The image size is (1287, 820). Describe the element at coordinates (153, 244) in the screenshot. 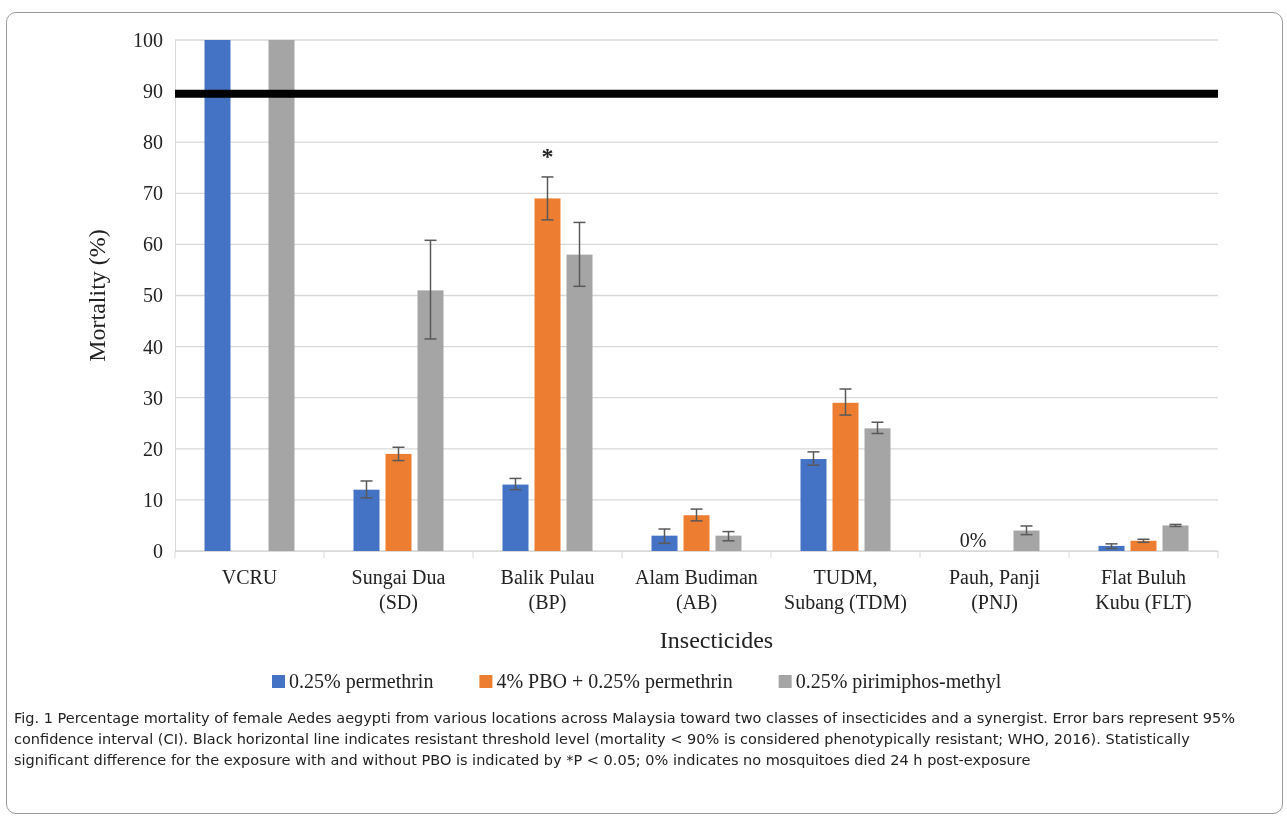

I see `y-tick-label: 60` at that location.